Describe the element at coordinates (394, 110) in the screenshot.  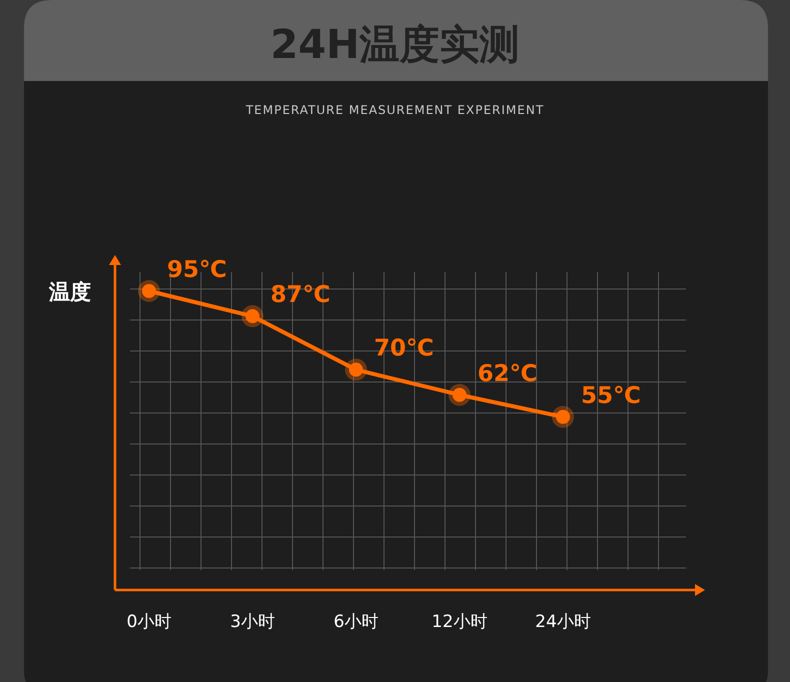
I see `chart-subtitle: TEMPERATURE MEASUREMENT EXPERIMENT` at that location.